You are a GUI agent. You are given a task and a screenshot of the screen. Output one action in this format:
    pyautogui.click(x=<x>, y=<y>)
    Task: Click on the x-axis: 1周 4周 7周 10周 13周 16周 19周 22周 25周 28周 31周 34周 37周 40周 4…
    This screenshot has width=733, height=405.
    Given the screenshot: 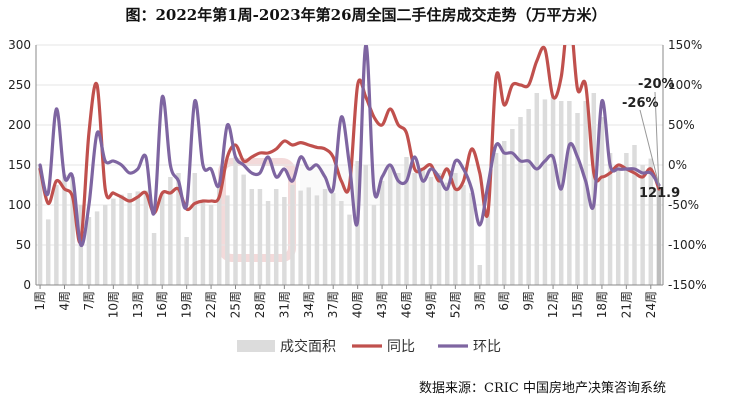 What is the action you would take?
    pyautogui.click(x=345, y=301)
    